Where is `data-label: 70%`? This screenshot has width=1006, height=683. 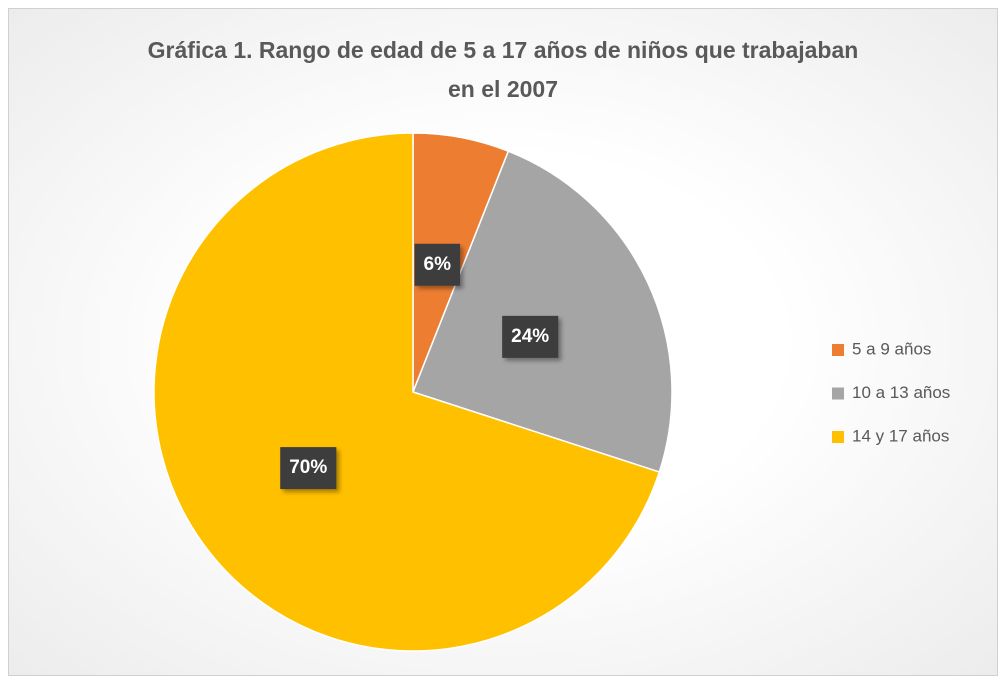 data-label: 70% is located at coordinates (308, 467).